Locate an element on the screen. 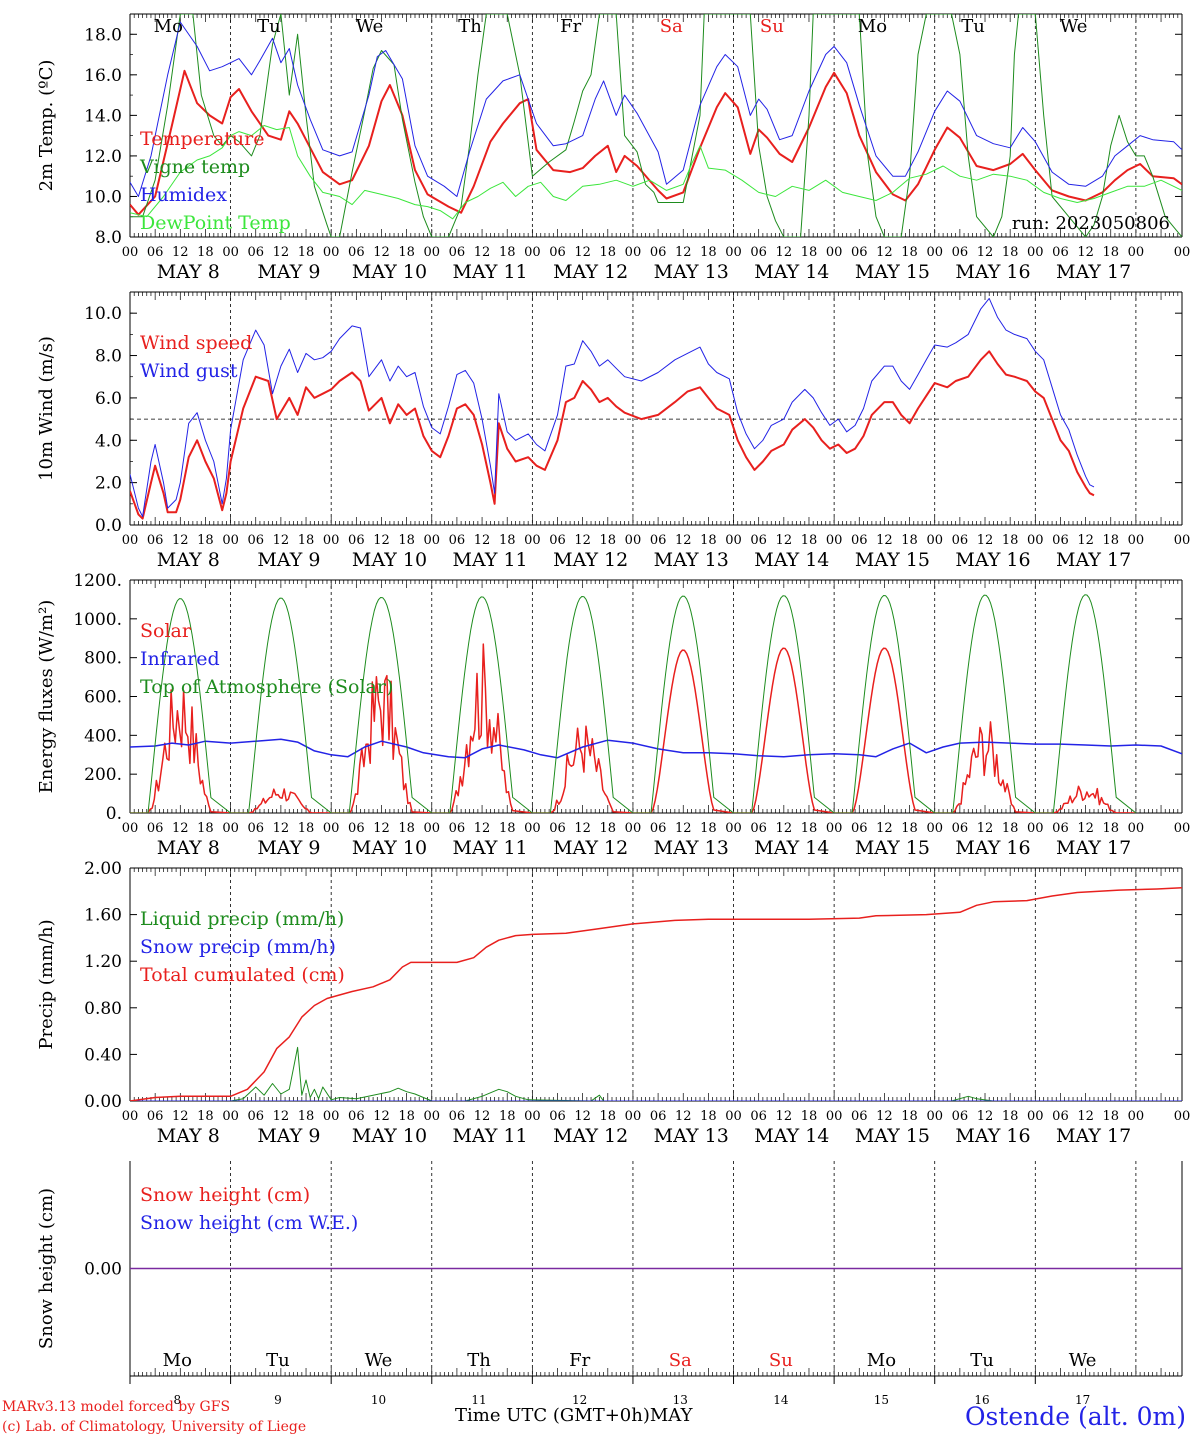 The width and height of the screenshot is (1194, 1440). y-tick-label: 0.80 is located at coordinates (103, 1009).